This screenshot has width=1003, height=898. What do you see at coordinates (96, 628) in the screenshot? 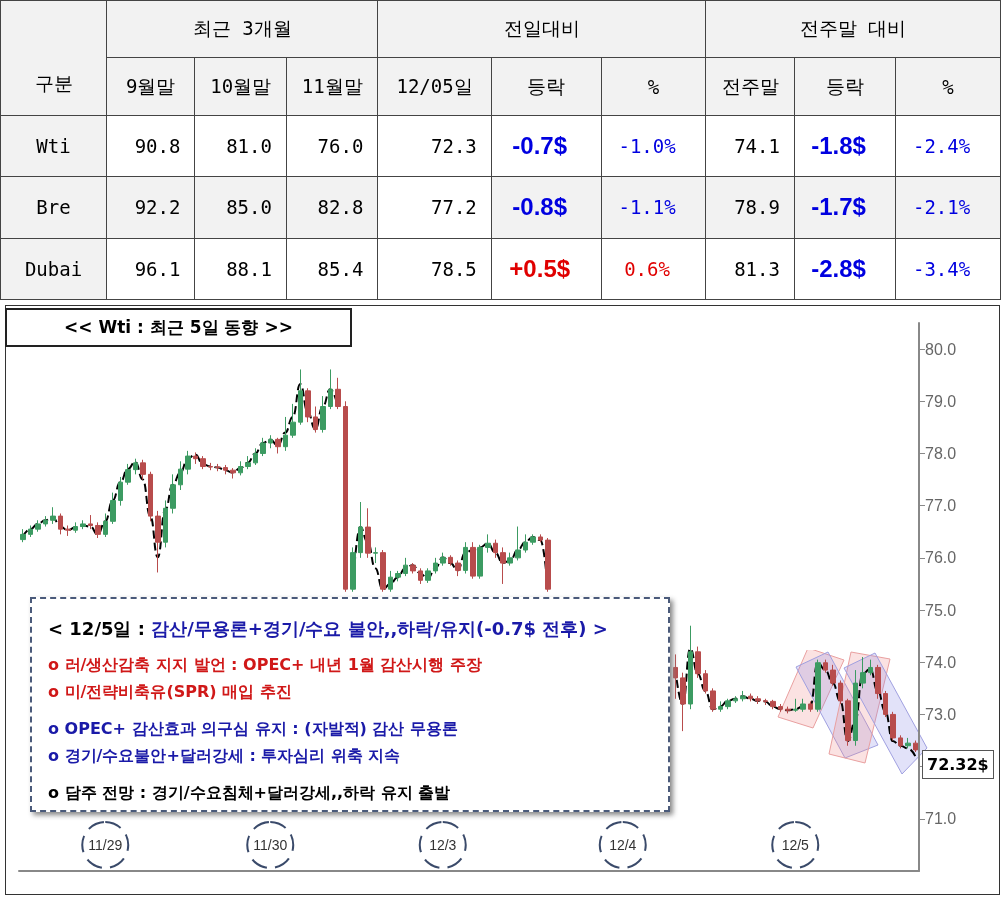
I see `annotation: < 12/5일 :` at bounding box center [96, 628].